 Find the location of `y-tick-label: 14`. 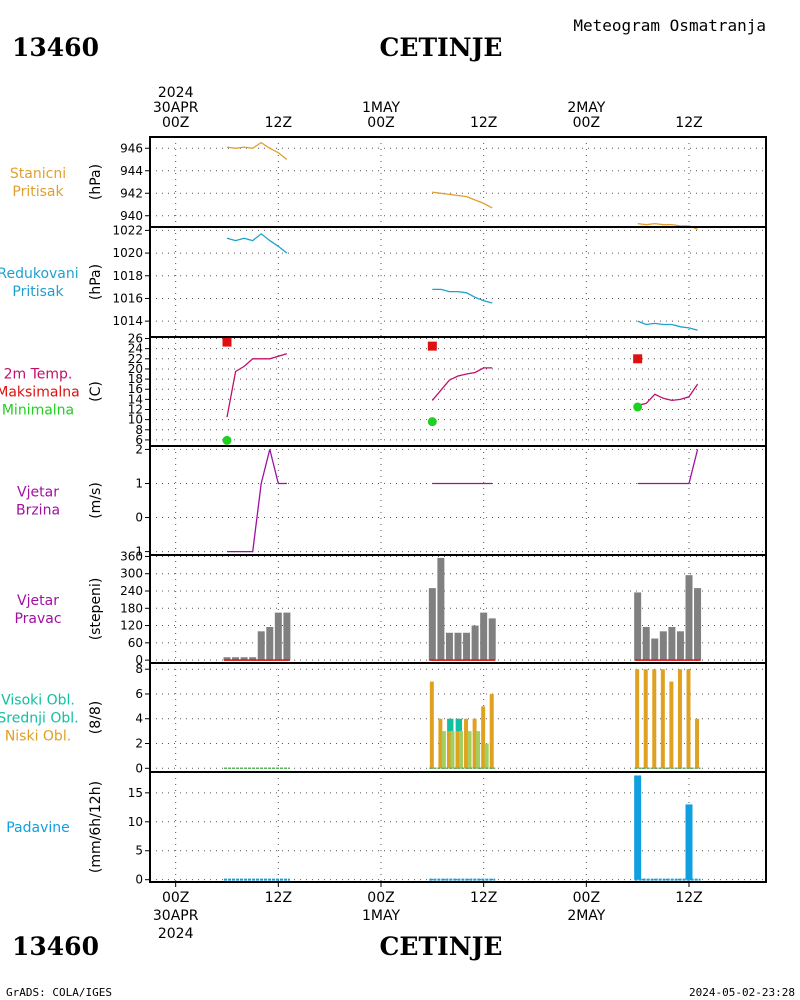

y-tick-label: 14 is located at coordinates (135, 399).